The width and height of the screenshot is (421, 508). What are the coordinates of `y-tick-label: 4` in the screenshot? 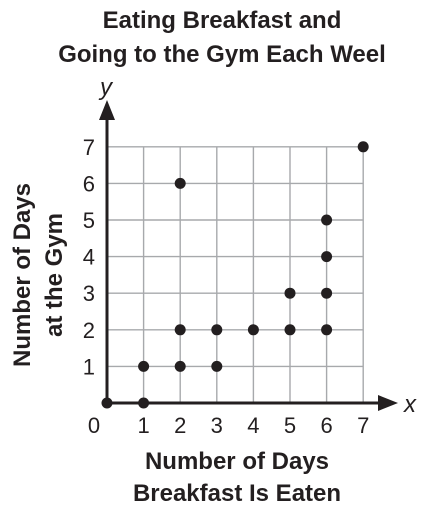 It's located at (89, 257).